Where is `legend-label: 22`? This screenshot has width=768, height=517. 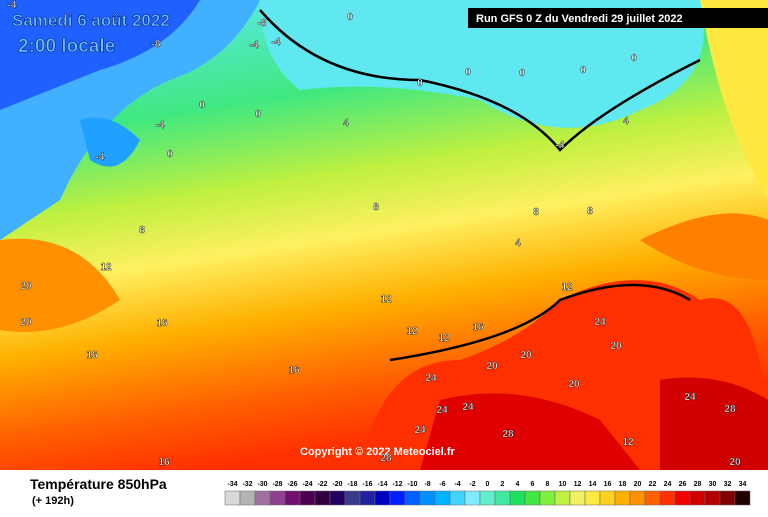
legend-label: 22 is located at coordinates (653, 484).